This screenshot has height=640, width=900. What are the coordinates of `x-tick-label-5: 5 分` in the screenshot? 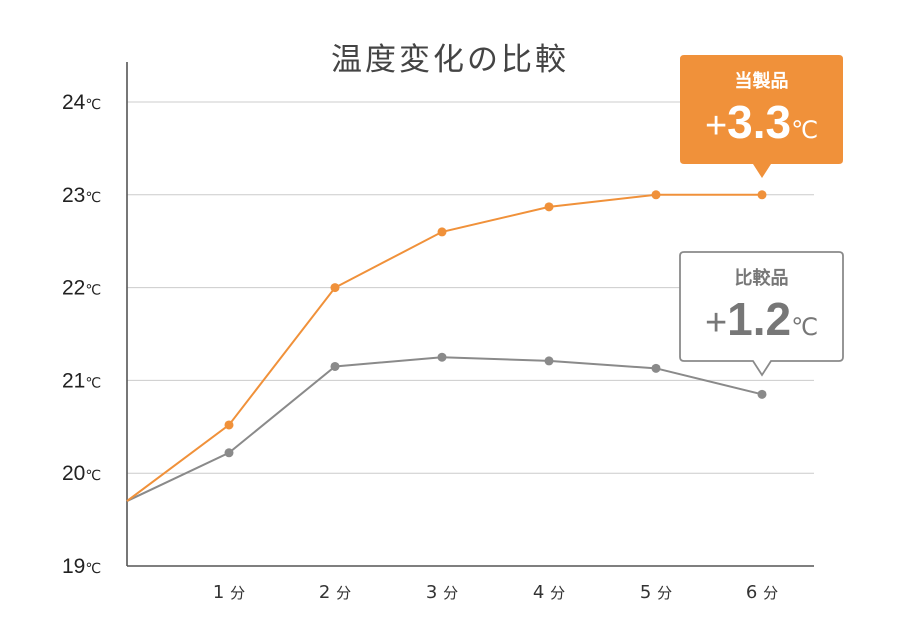 It's located at (656, 592).